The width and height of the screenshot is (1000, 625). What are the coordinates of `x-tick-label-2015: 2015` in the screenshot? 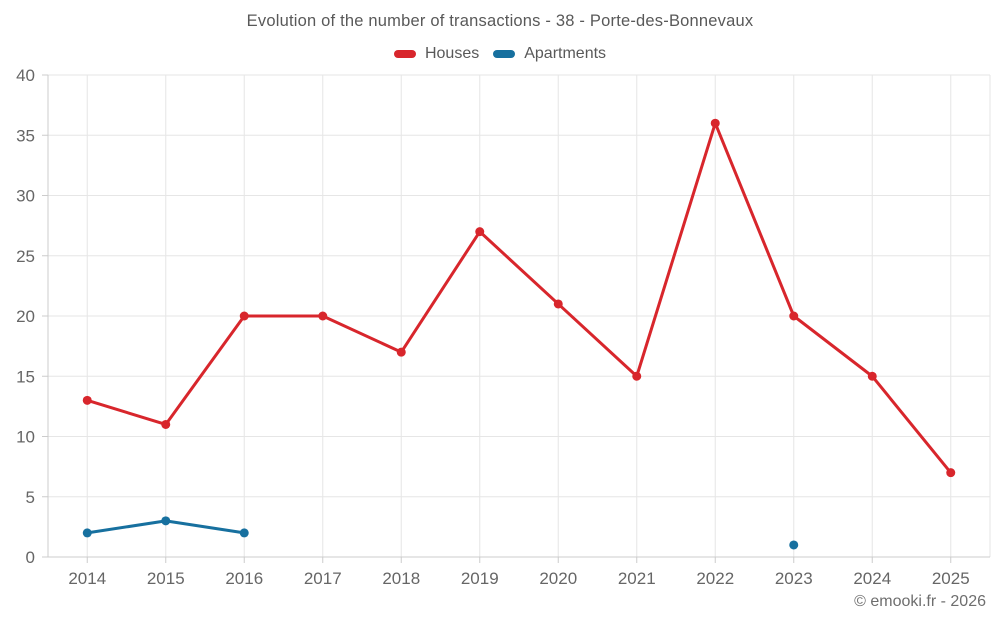 It's located at (166, 578).